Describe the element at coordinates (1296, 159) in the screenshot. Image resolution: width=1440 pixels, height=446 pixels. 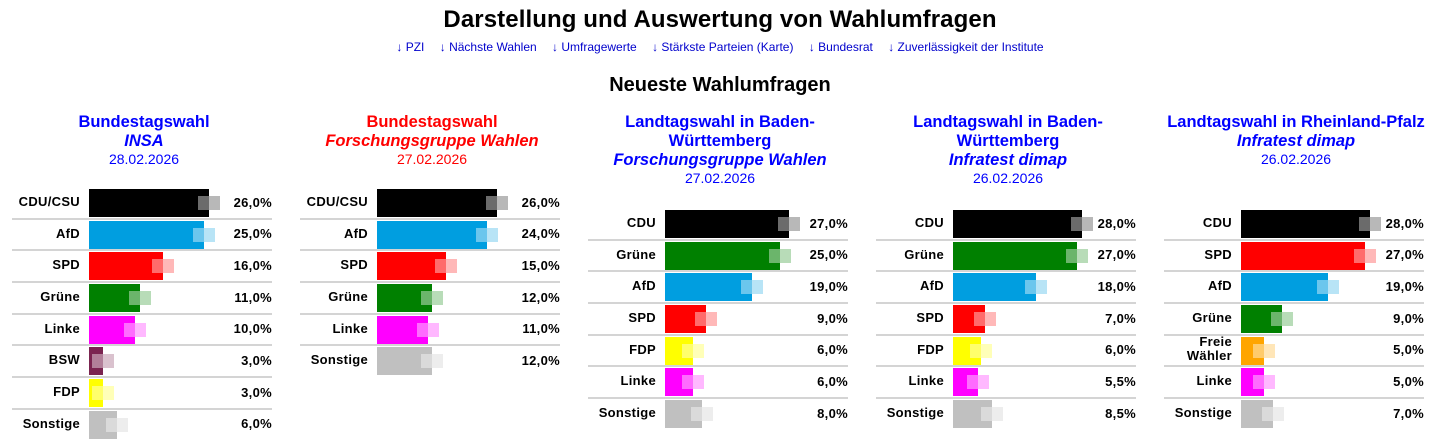
I see `poll-date: 26.02.2026` at that location.